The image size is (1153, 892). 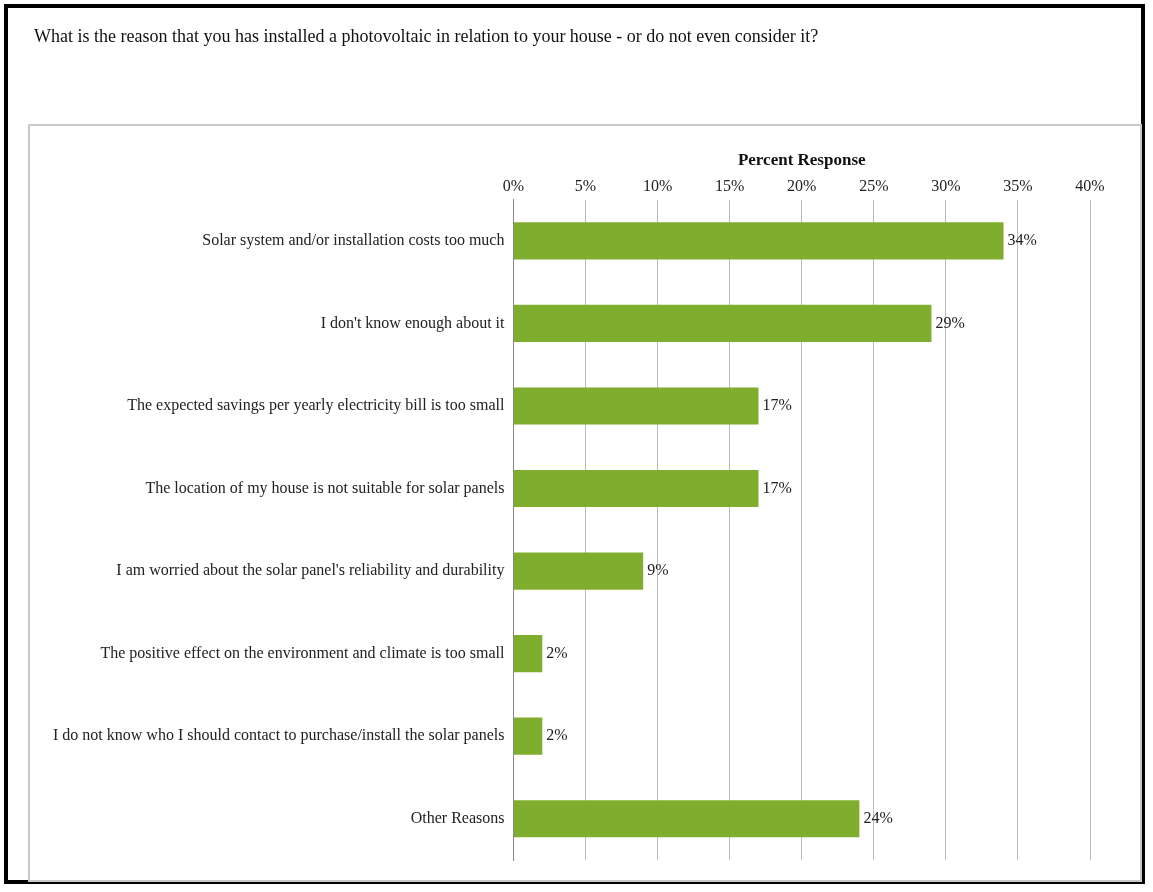 I want to click on x-tick-label: 10%, so click(x=657, y=186).